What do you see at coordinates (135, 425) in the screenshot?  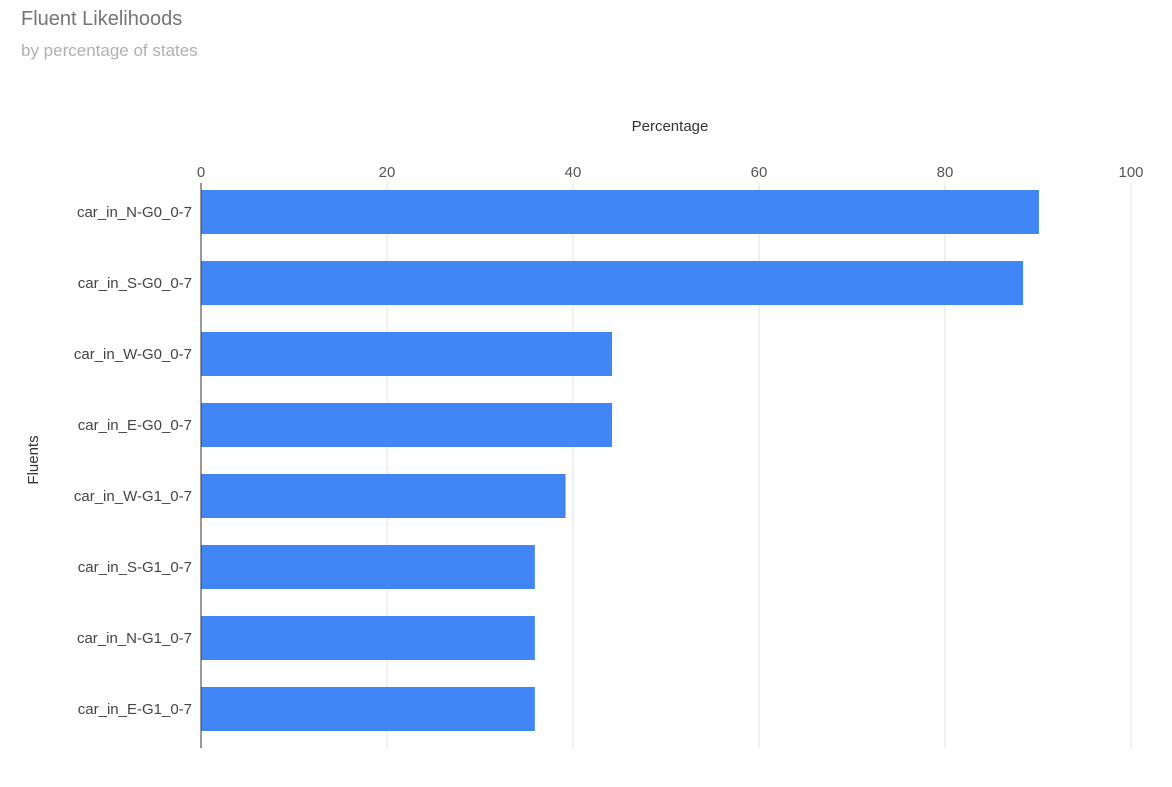 I see `category-label: car_in_E-G0_0-7` at bounding box center [135, 425].